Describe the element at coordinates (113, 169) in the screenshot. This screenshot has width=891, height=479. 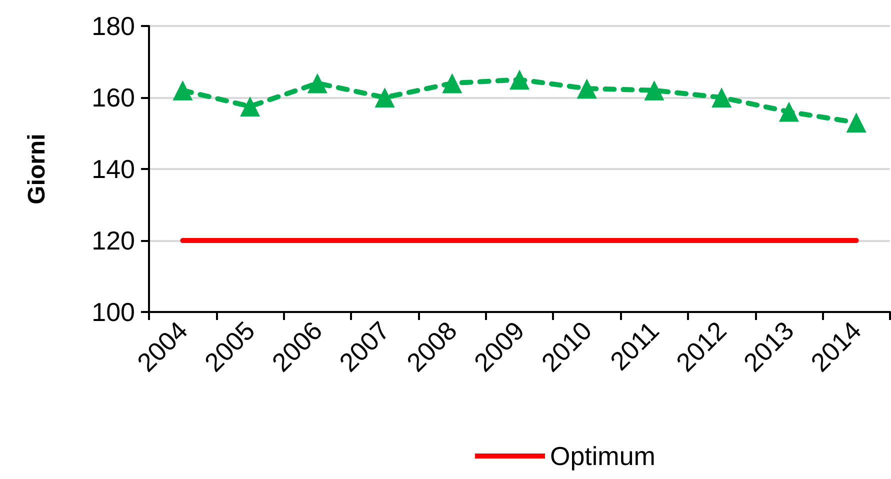
I see `y-tick-label: 140` at that location.